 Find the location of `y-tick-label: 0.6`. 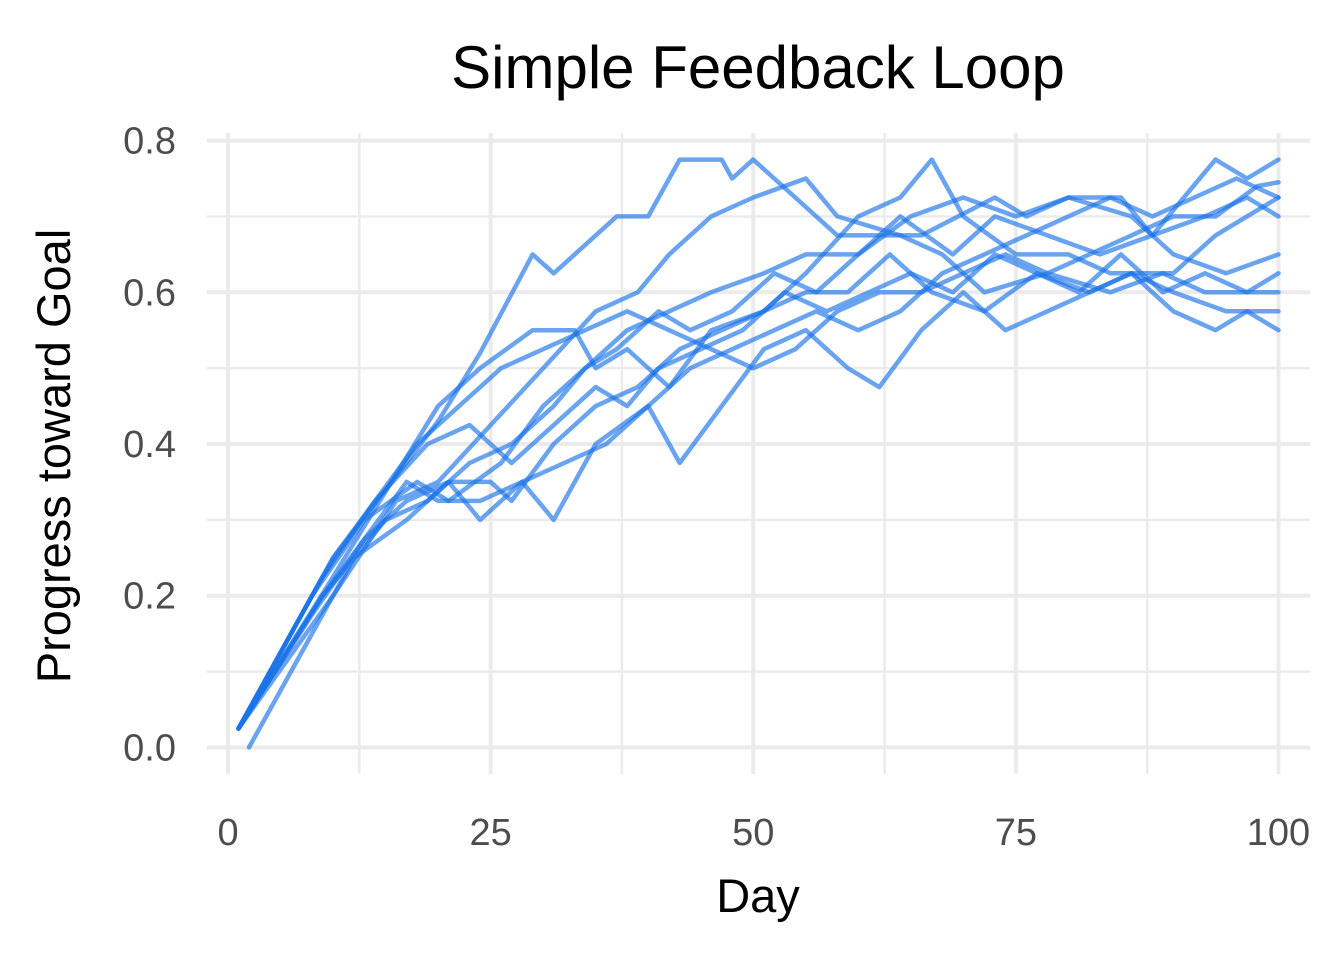

y-tick-label: 0.6 is located at coordinates (149, 293).